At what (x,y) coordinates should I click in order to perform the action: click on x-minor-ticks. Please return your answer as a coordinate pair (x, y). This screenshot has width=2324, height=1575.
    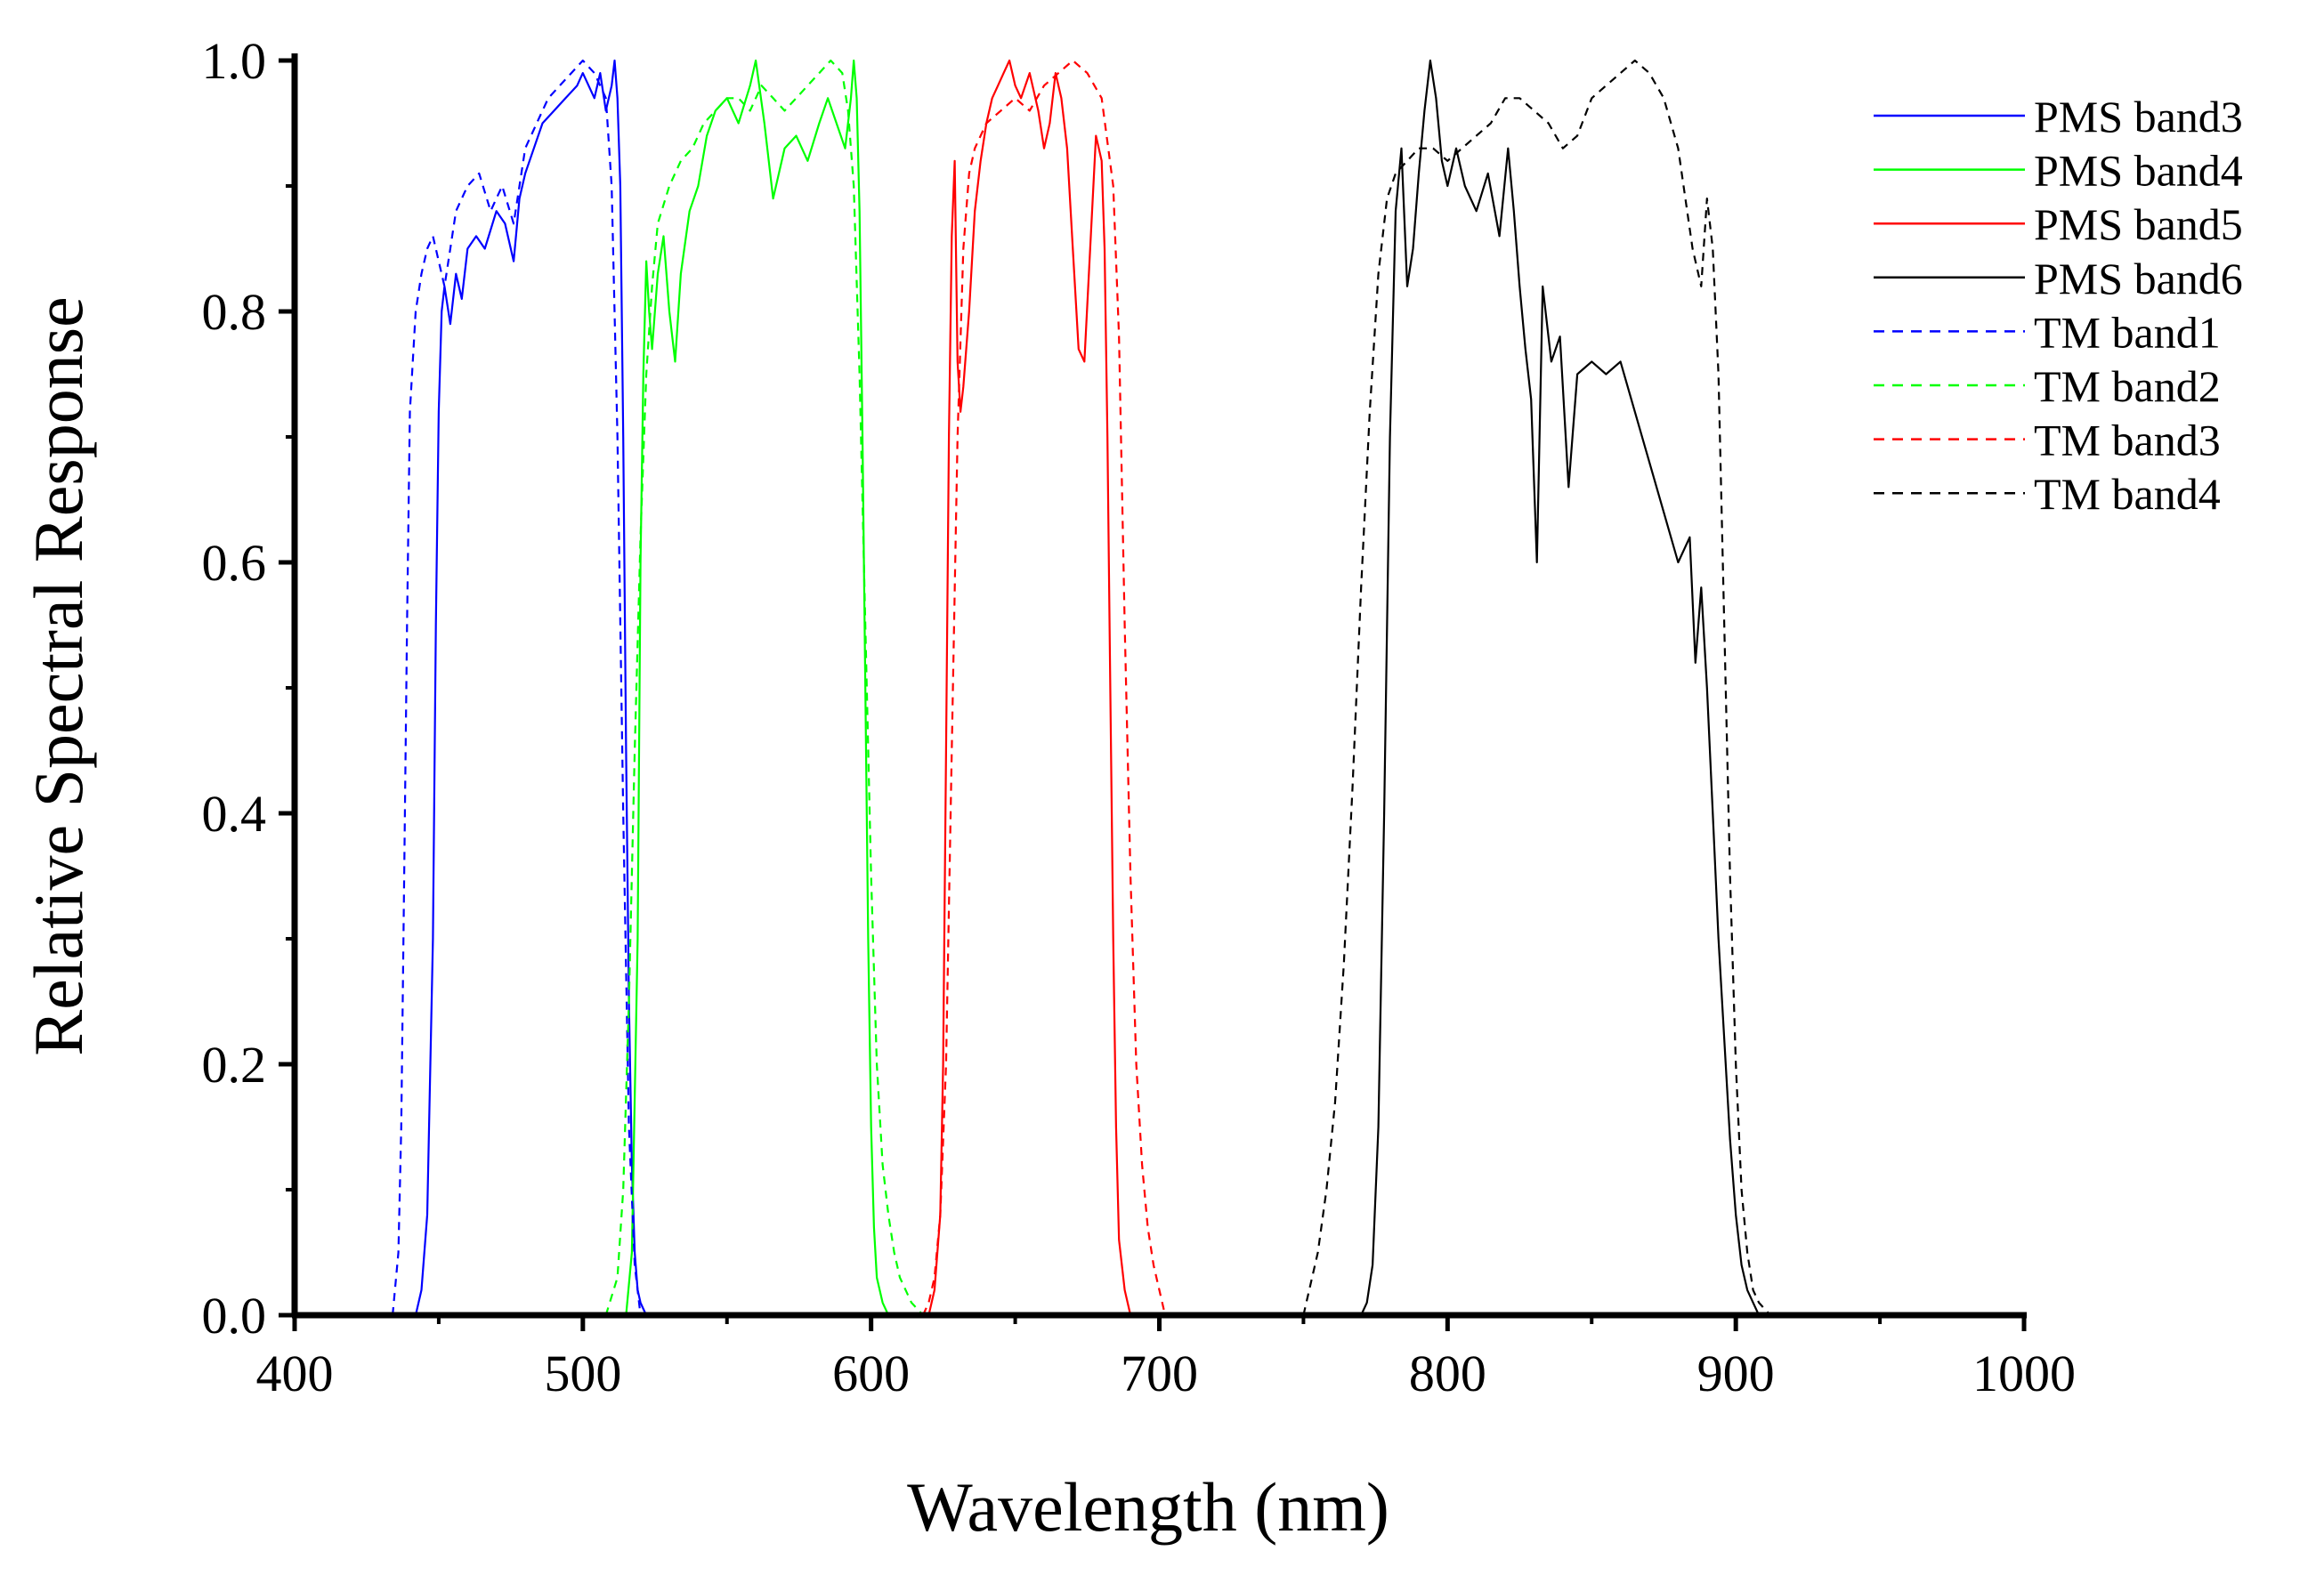
    Looking at the image, I should click on (1159, 1319).